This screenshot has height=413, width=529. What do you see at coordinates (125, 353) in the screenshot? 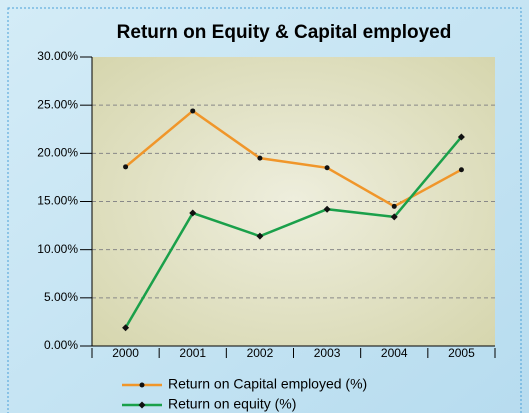
I see `x-tick-label: 2000` at bounding box center [125, 353].